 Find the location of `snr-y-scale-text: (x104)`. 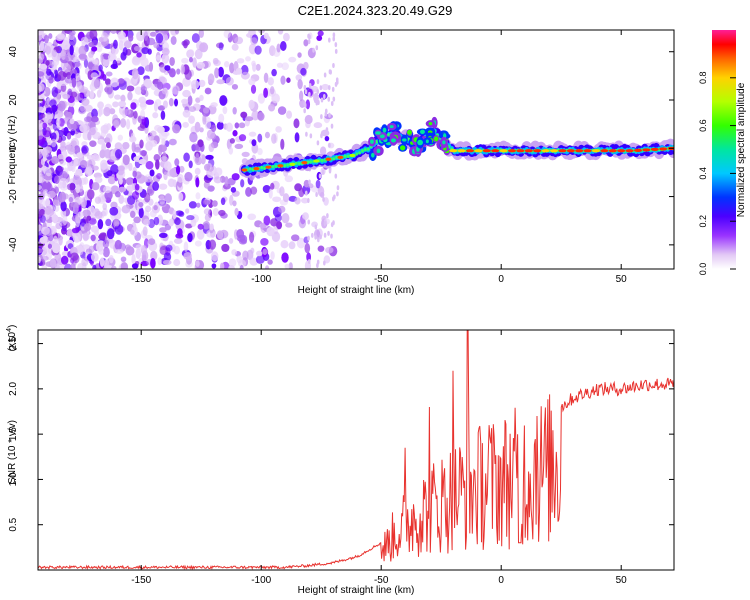

snr-y-scale-text: (x104) is located at coordinates (12, 338).